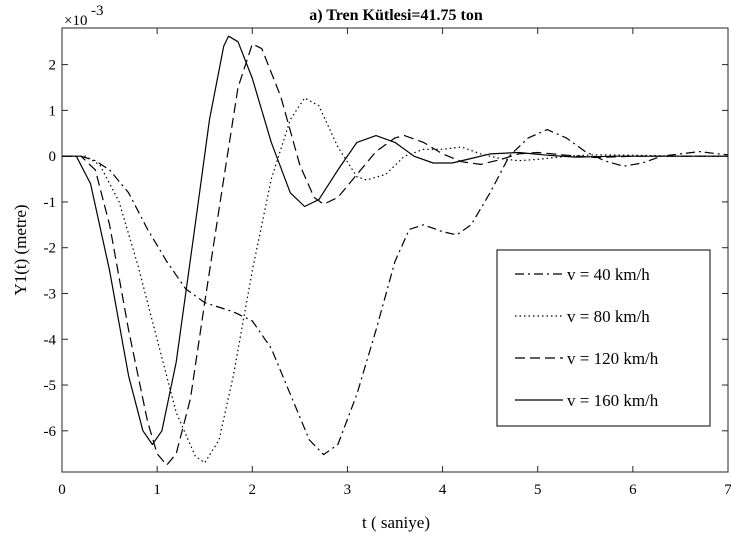 This screenshot has height=537, width=731. Describe the element at coordinates (50, 340) in the screenshot. I see `y-tick-label: -4` at that location.